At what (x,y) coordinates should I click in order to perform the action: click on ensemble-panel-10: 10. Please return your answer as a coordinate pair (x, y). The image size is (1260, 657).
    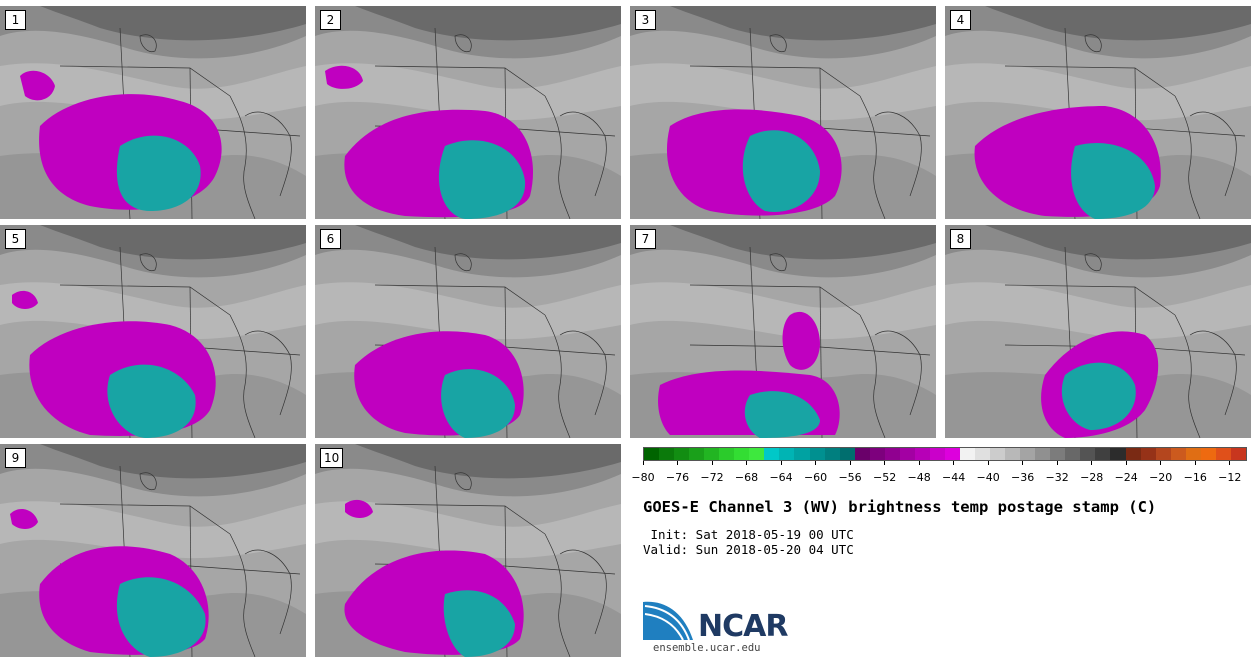
    Looking at the image, I should click on (468, 550).